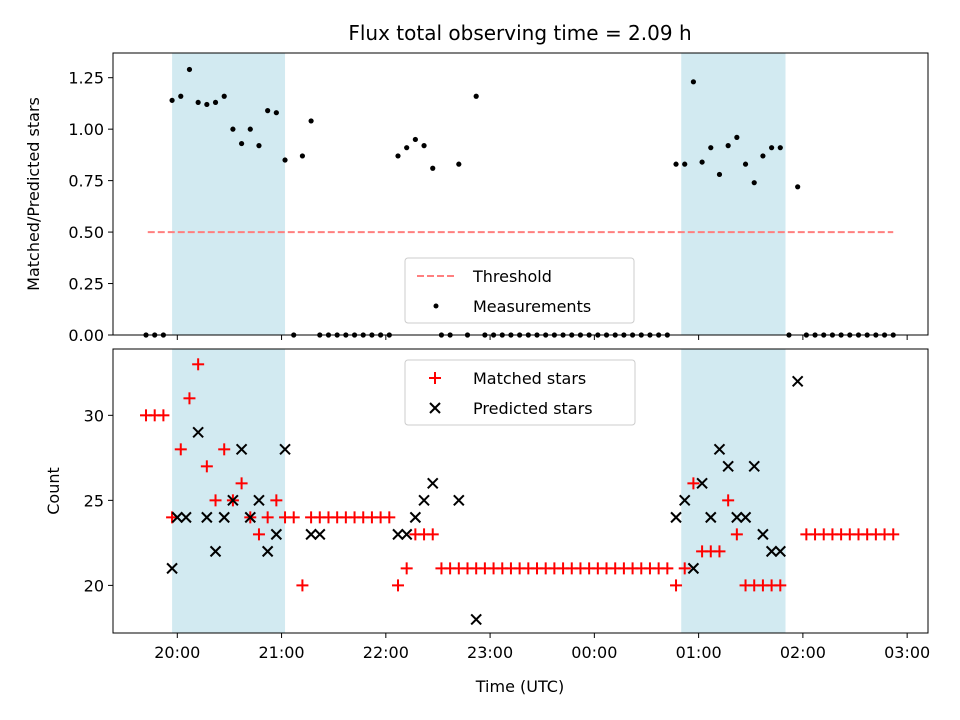 The height and width of the screenshot is (720, 960). Describe the element at coordinates (86, 181) in the screenshot. I see `y-tick-label: 0.75` at that location.